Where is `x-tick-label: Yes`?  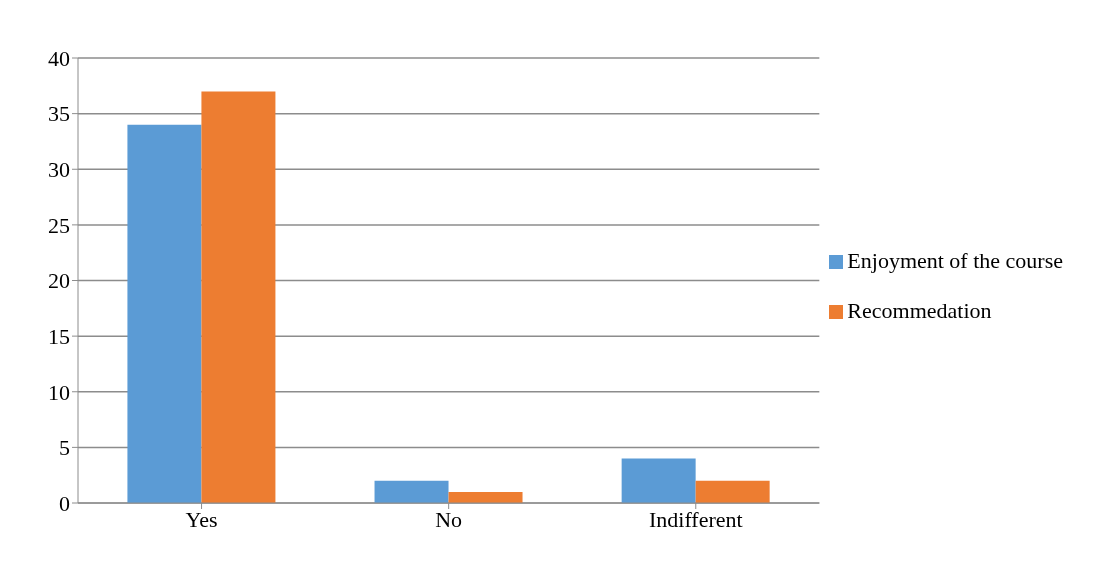 x-tick-label: Yes is located at coordinates (201, 519).